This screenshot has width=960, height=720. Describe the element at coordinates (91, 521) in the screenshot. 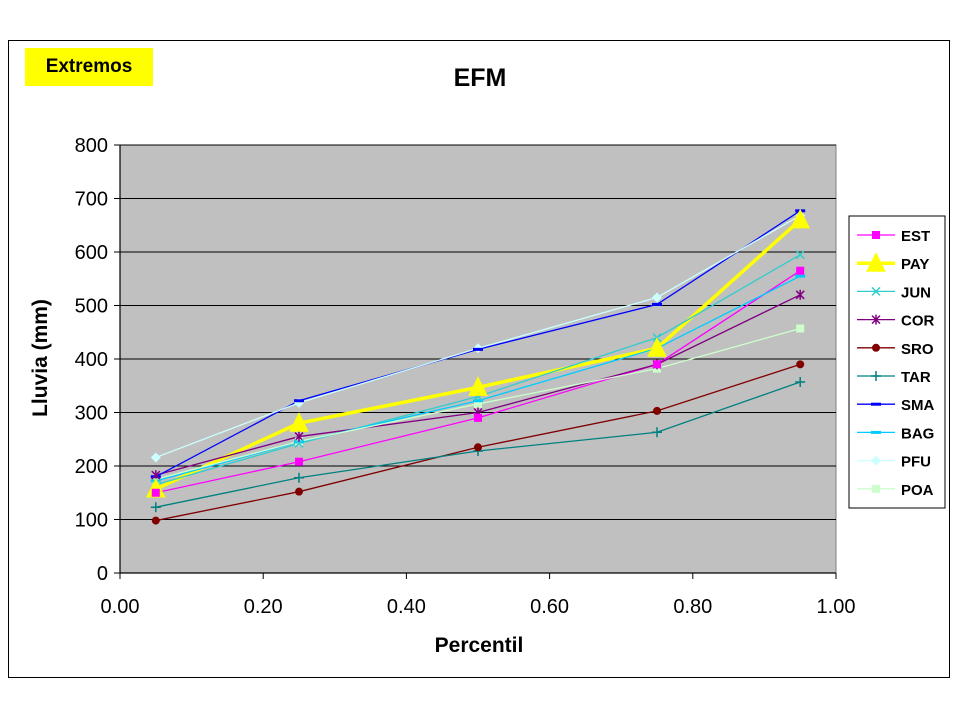

I see `y-tick-label: 100` at that location.